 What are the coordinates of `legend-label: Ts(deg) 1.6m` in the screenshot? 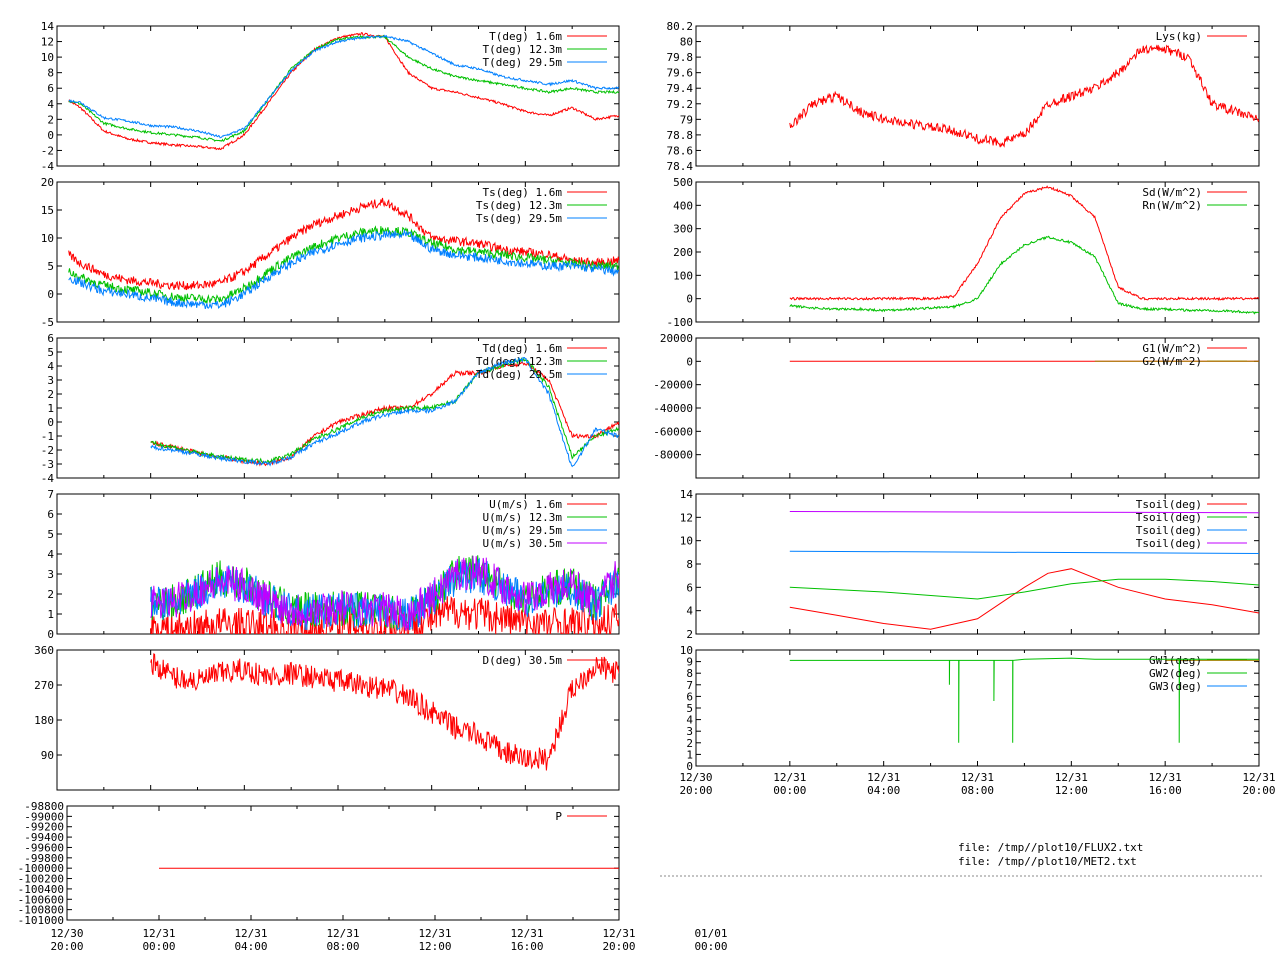 It's located at (523, 192).